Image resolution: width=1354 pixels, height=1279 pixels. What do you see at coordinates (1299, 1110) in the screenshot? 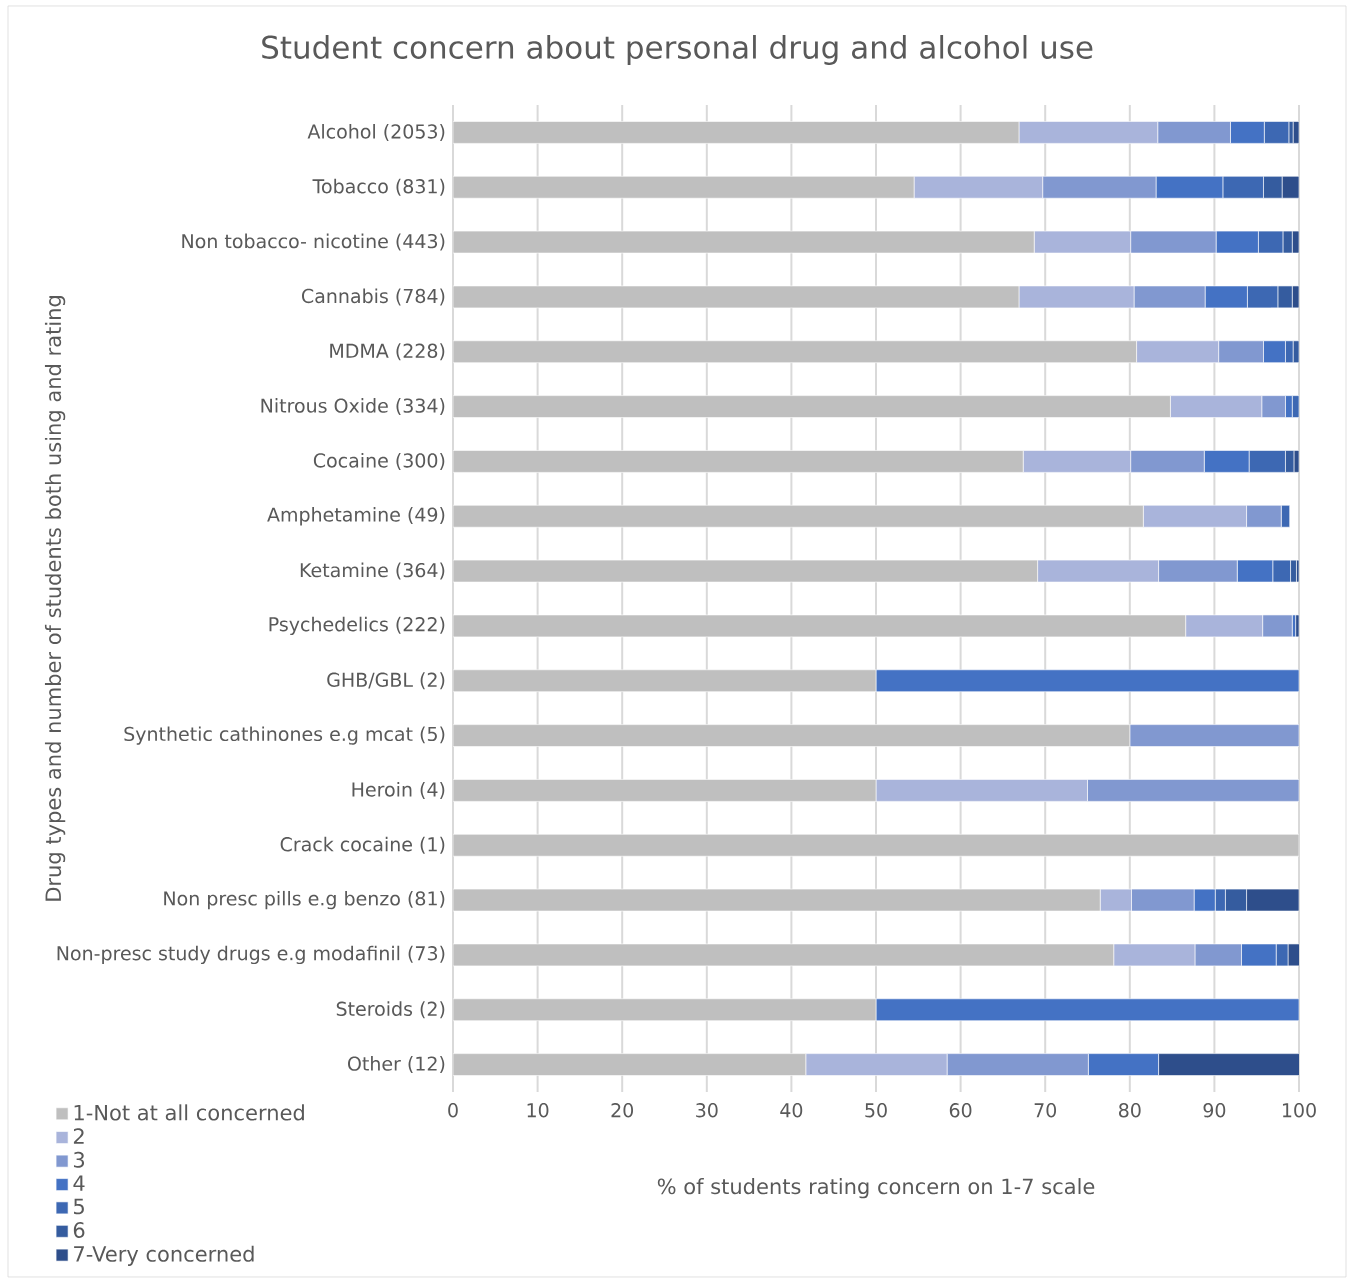
I see `x-tick-label: 100` at bounding box center [1299, 1110].